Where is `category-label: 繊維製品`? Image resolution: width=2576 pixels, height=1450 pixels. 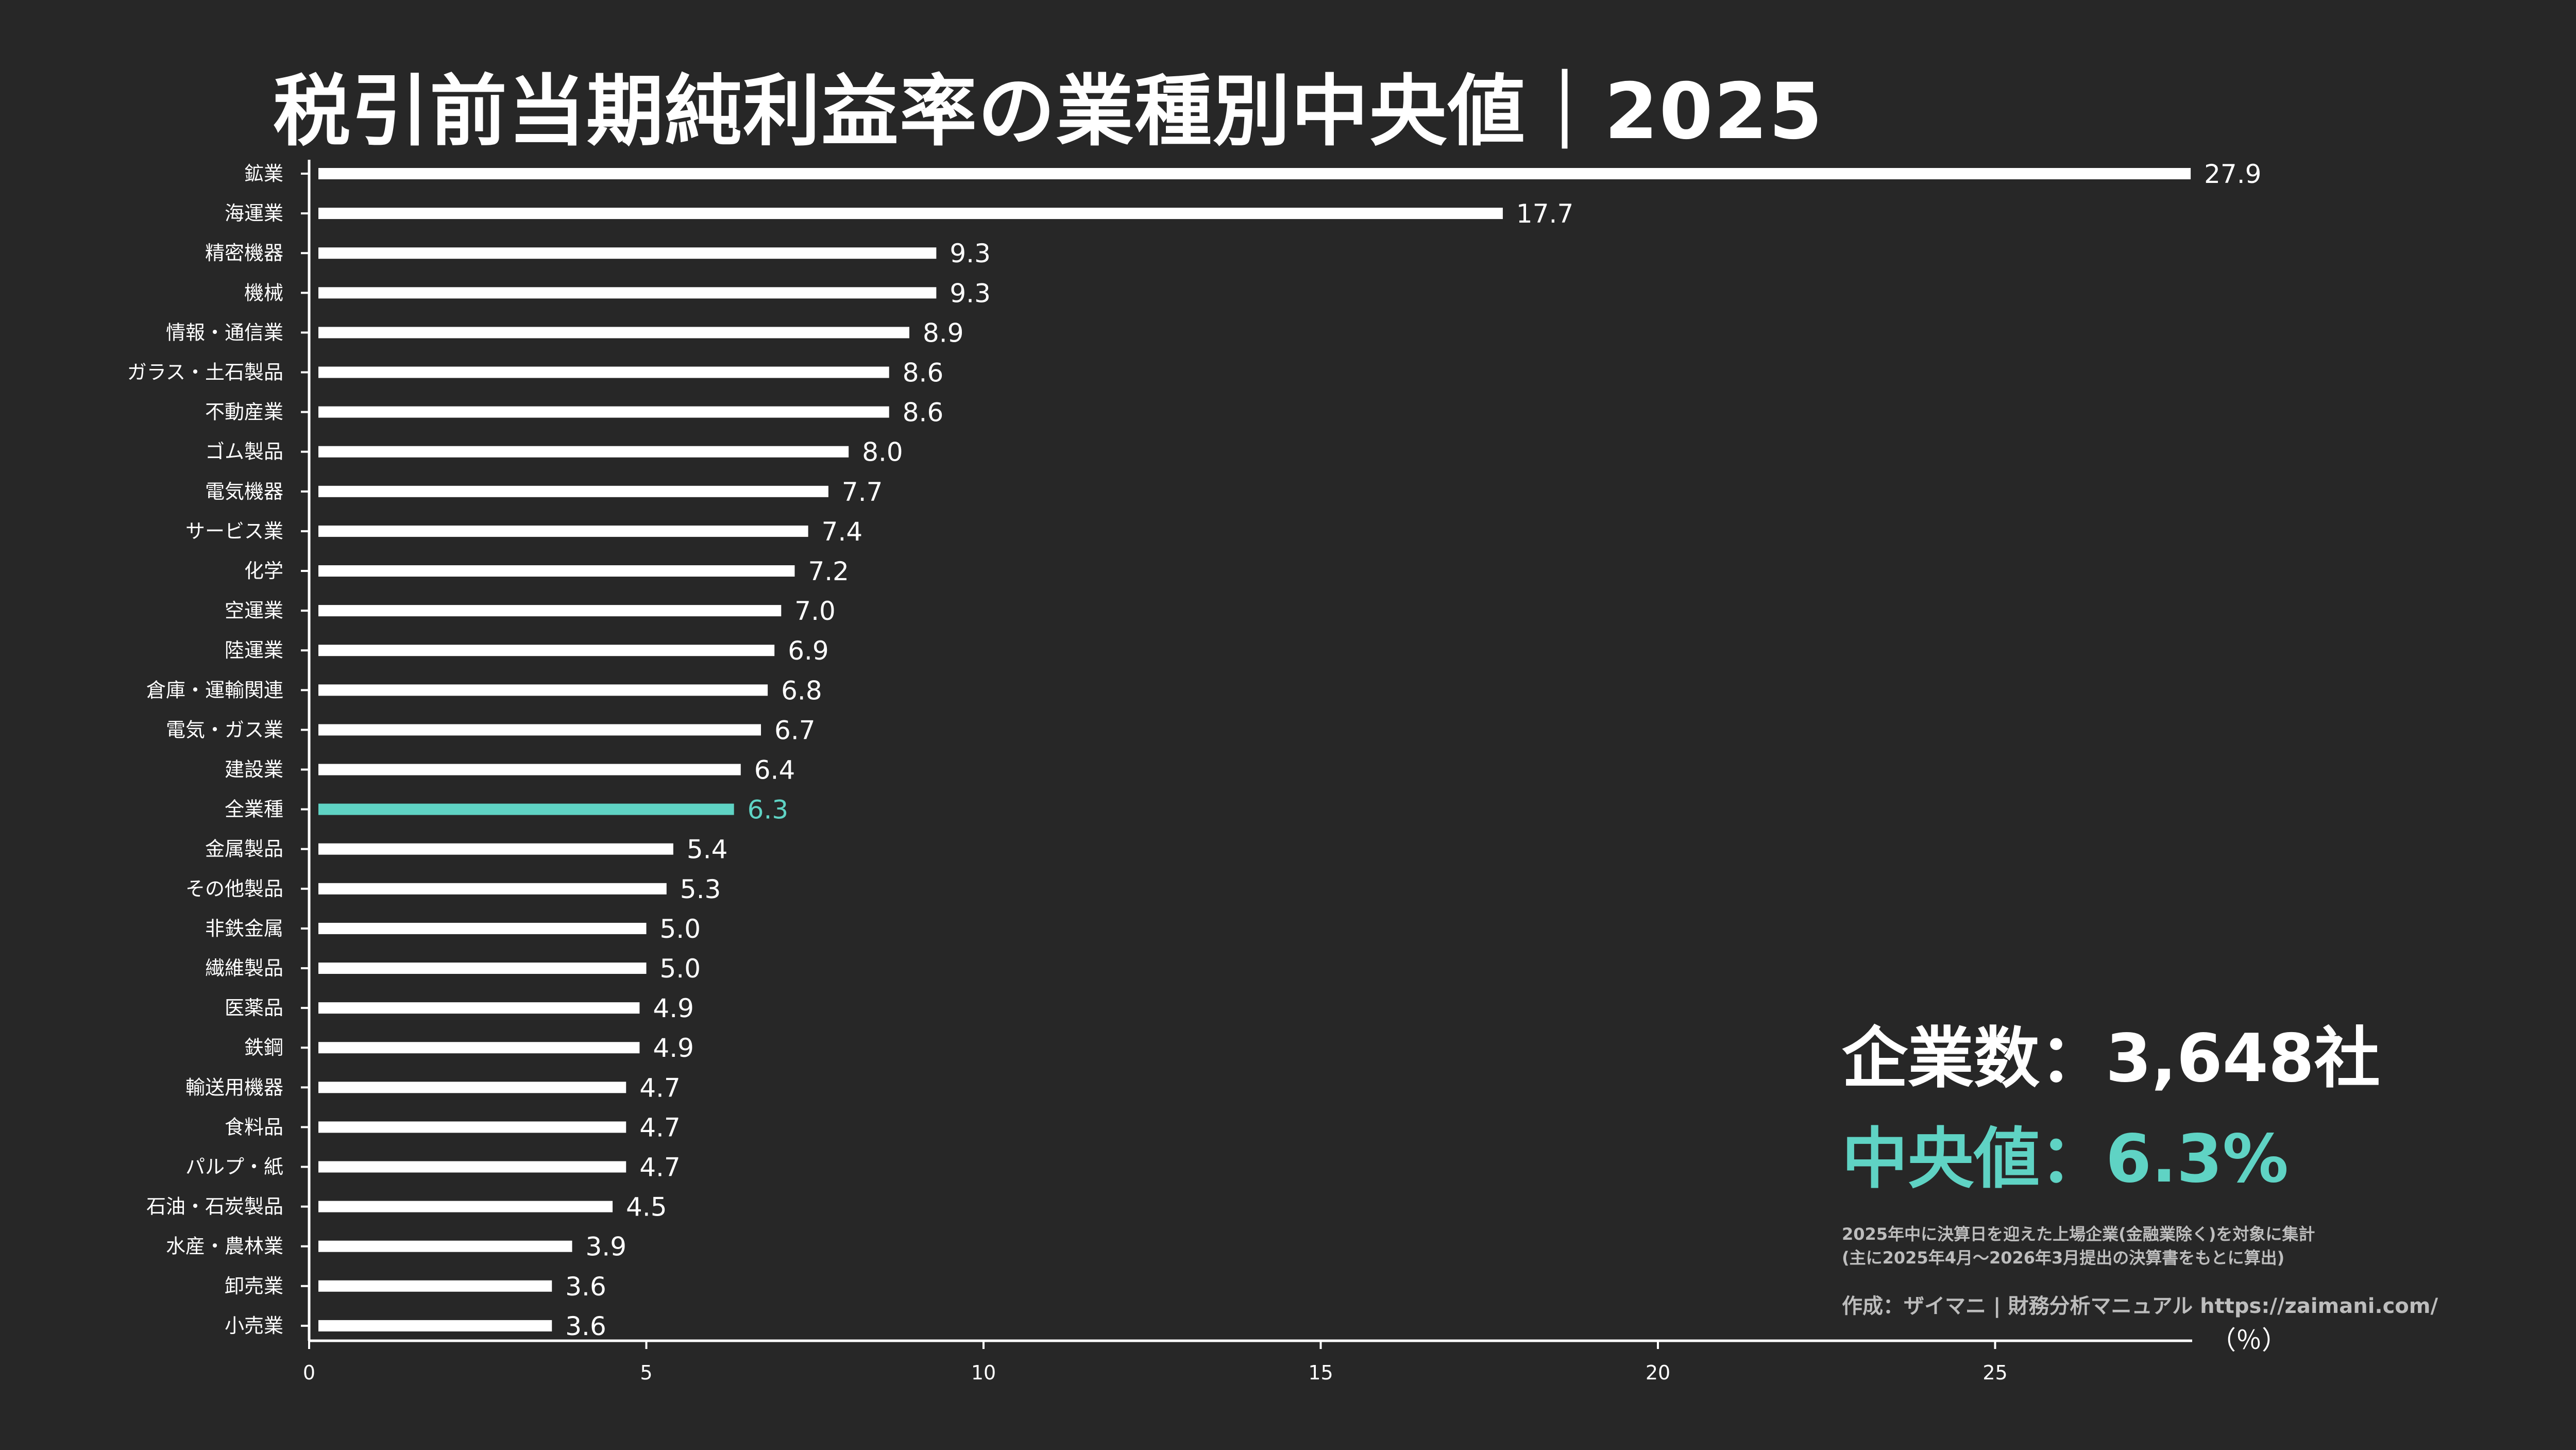
category-label: 繊維製品 is located at coordinates (244, 968).